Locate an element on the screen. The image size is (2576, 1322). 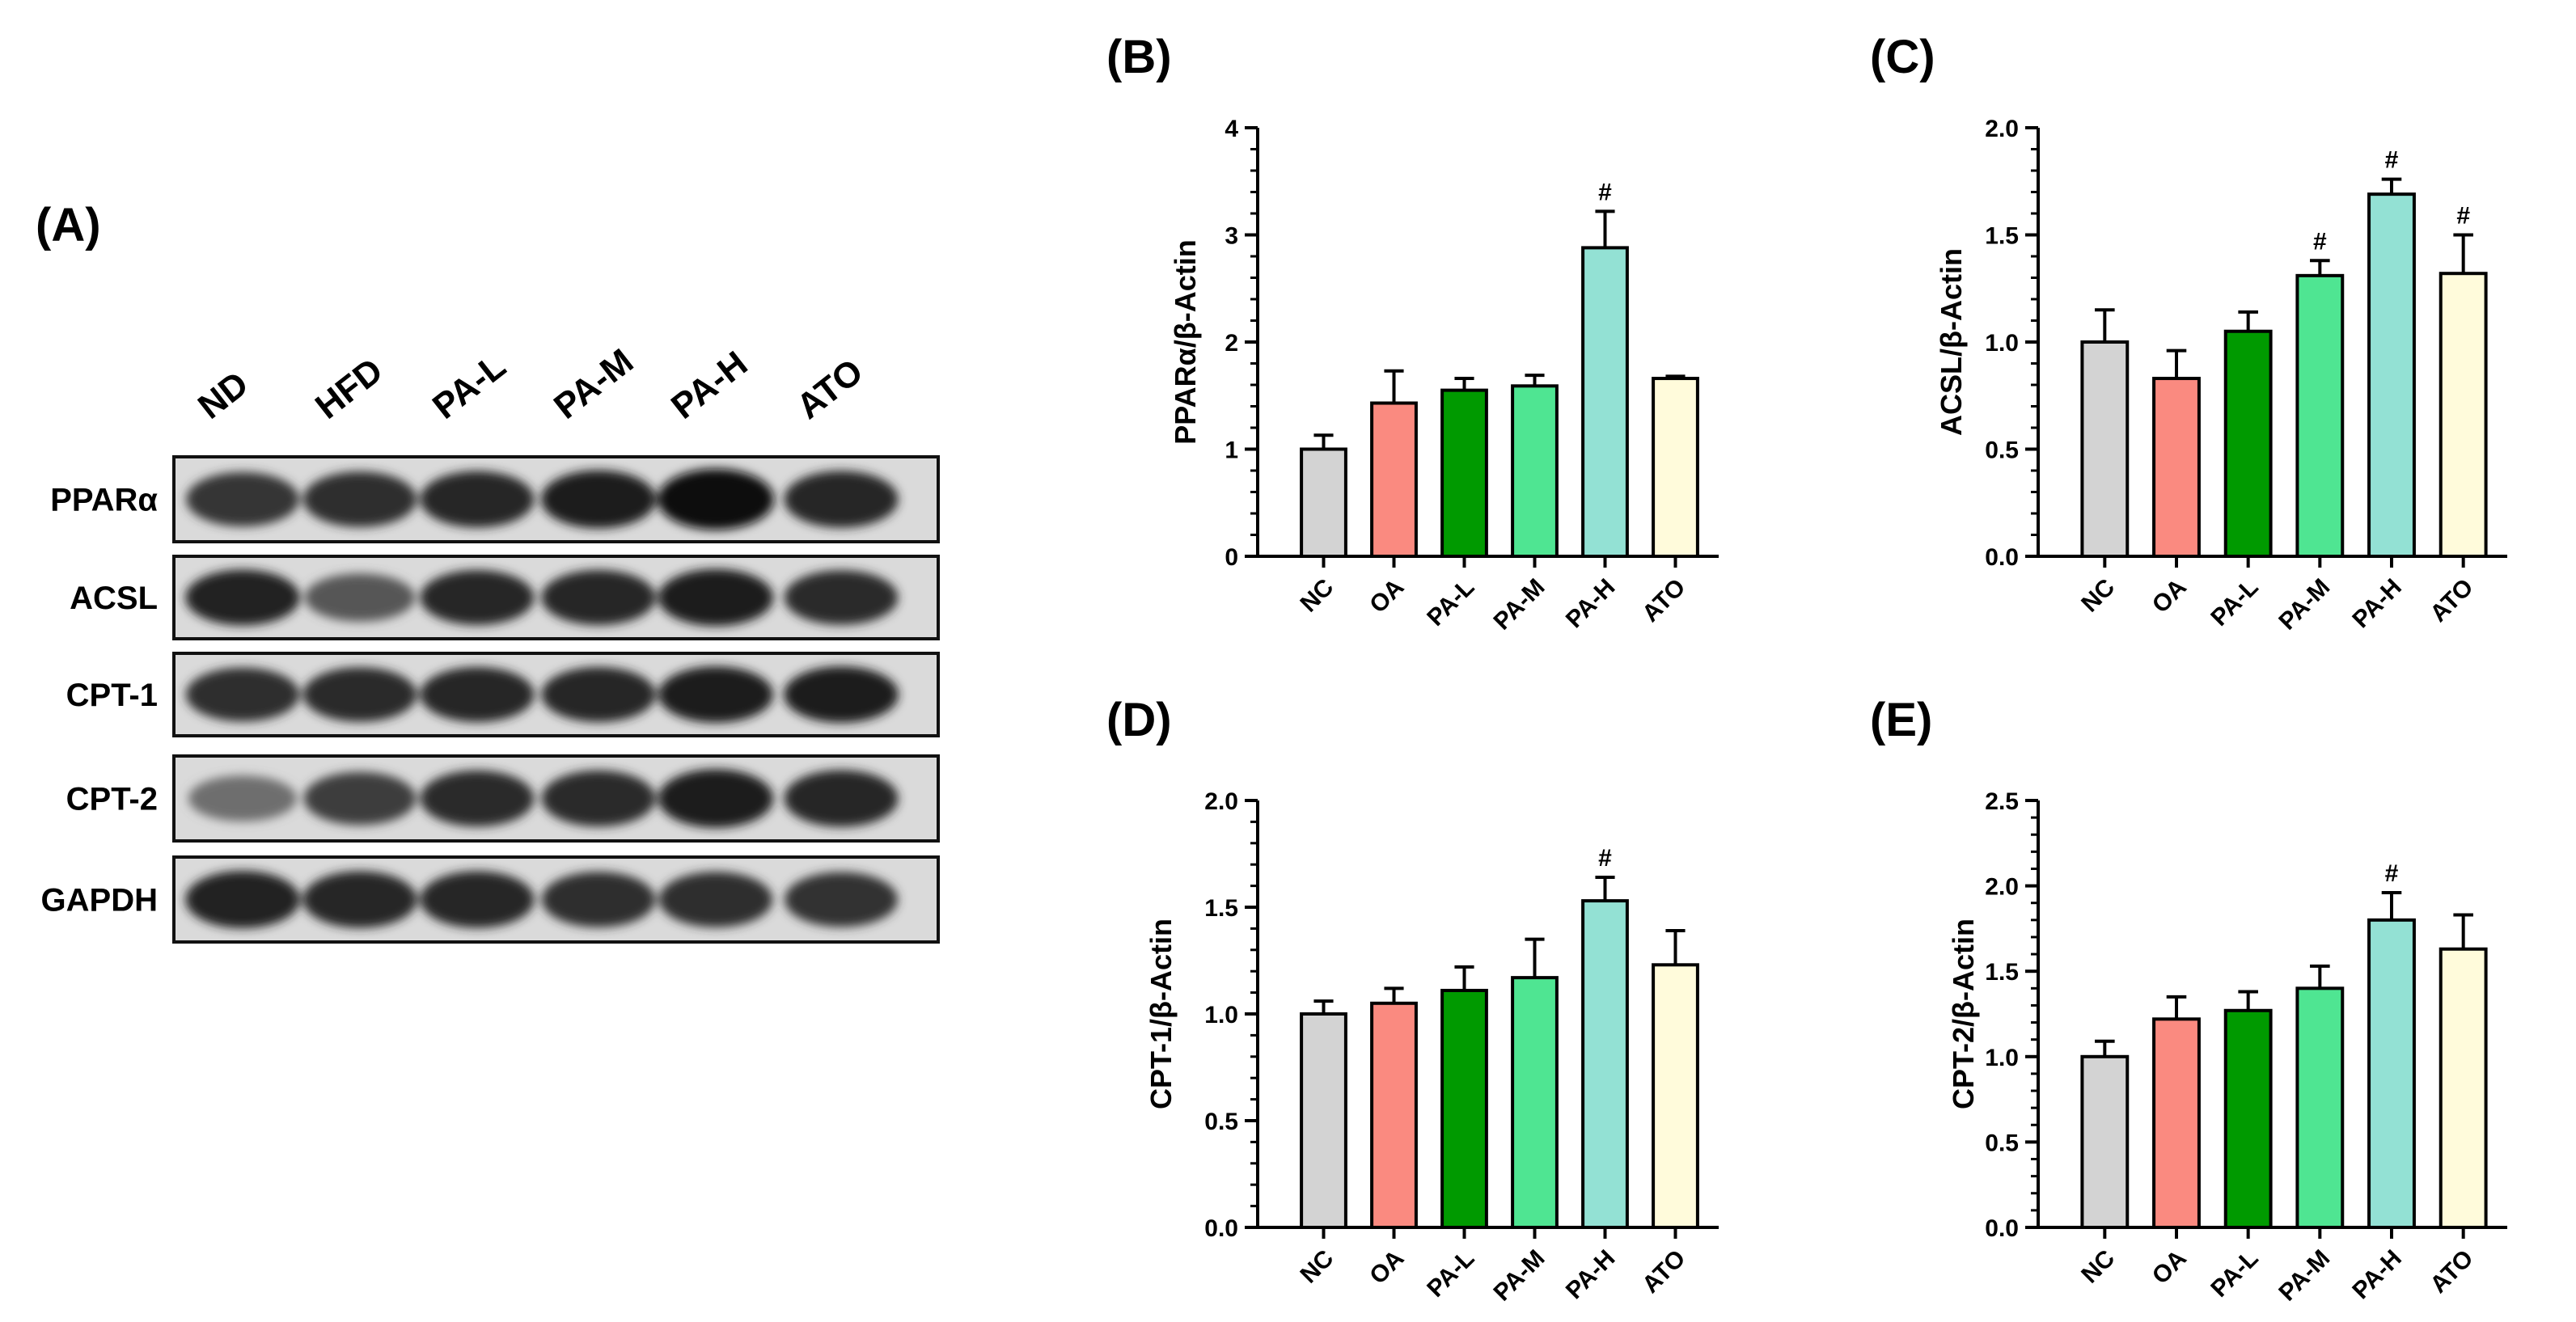
x-tick-label-e-pa-h: PA-H is located at coordinates (2377, 1275).